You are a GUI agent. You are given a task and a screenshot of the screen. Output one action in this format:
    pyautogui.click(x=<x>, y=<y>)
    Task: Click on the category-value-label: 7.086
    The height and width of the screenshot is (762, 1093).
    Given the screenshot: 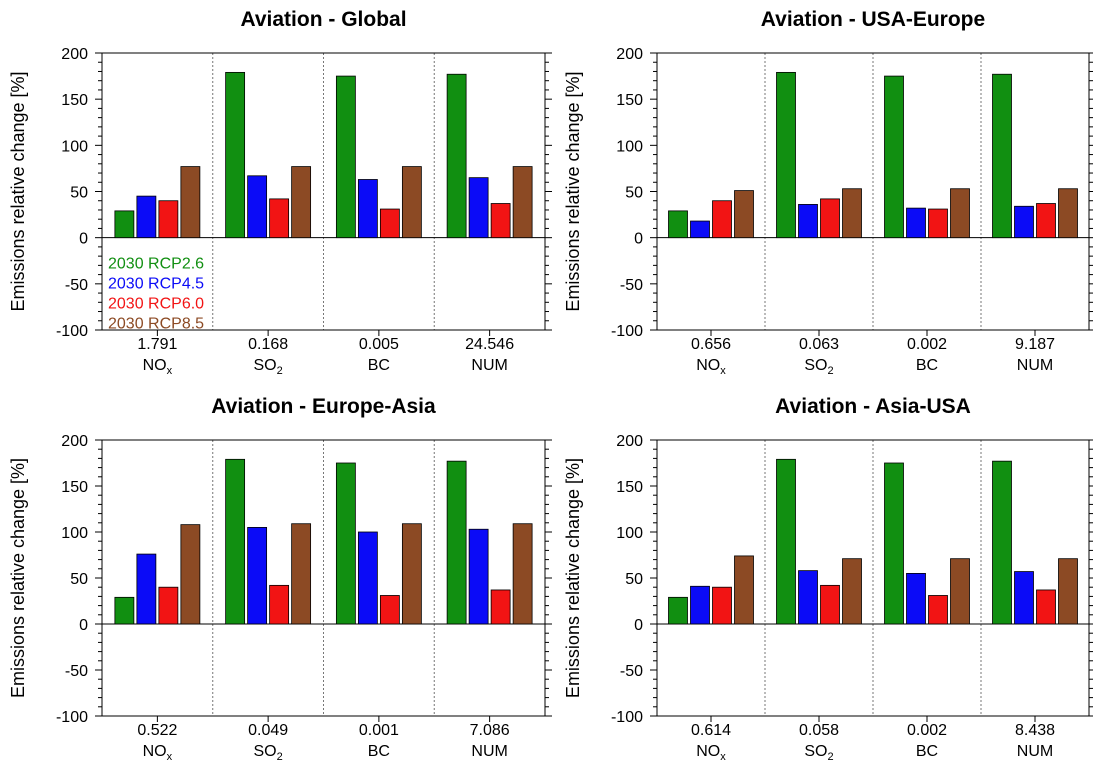 What is the action you would take?
    pyautogui.click(x=490, y=730)
    